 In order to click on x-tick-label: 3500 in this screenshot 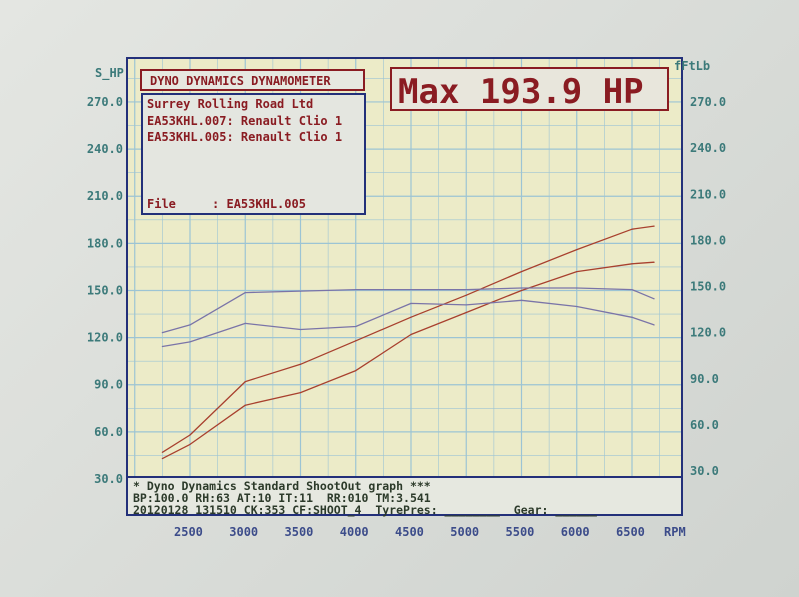, I will do `click(299, 532)`.